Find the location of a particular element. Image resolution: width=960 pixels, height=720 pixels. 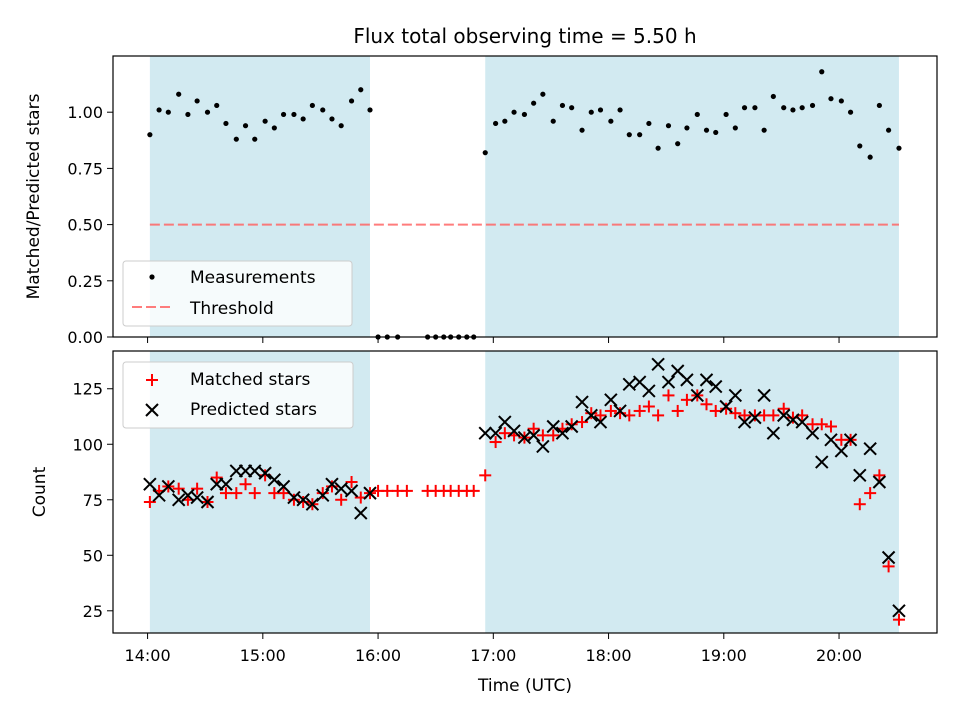

bottom-legend: Matched stars Predicted stars is located at coordinates (238, 395).